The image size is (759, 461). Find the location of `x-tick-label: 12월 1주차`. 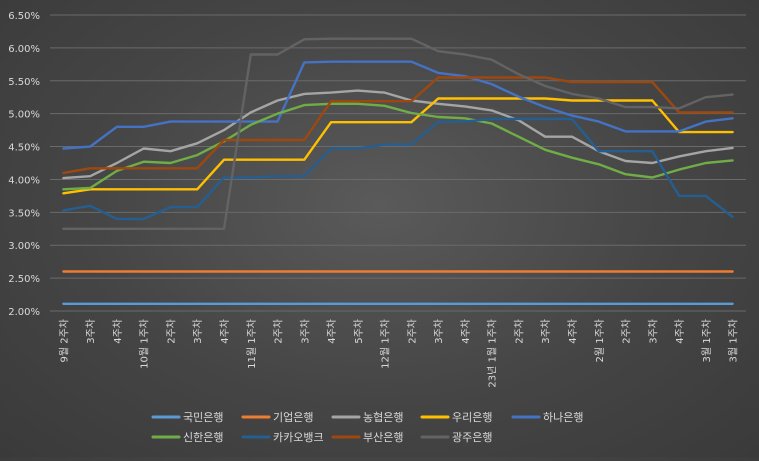

x-tick-label: 12월 1주차 is located at coordinates (386, 344).